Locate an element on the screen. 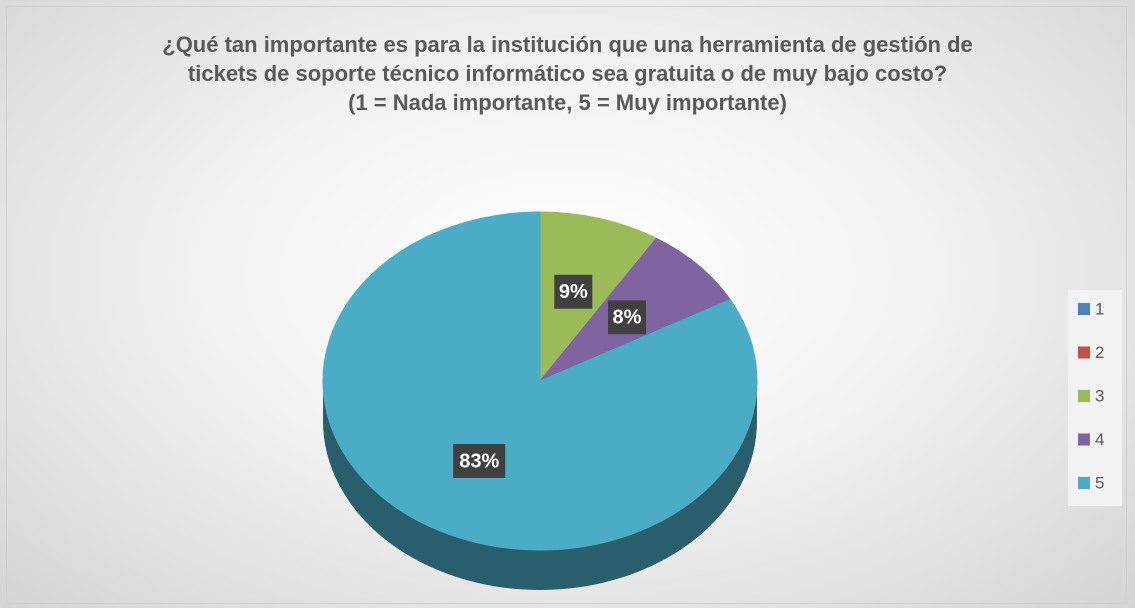 The image size is (1135, 608). data-label: 8% is located at coordinates (627, 318).